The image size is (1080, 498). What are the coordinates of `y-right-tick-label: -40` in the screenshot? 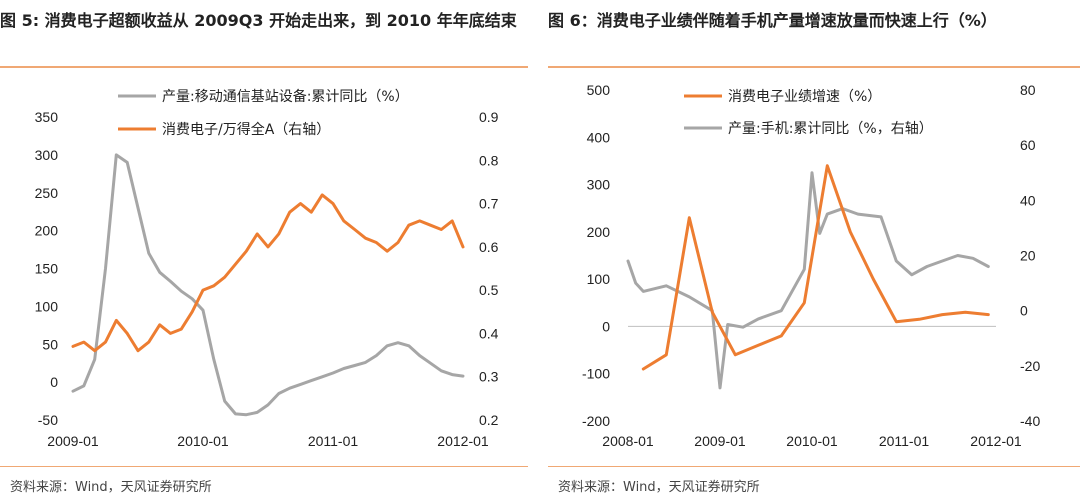 It's located at (1030, 421).